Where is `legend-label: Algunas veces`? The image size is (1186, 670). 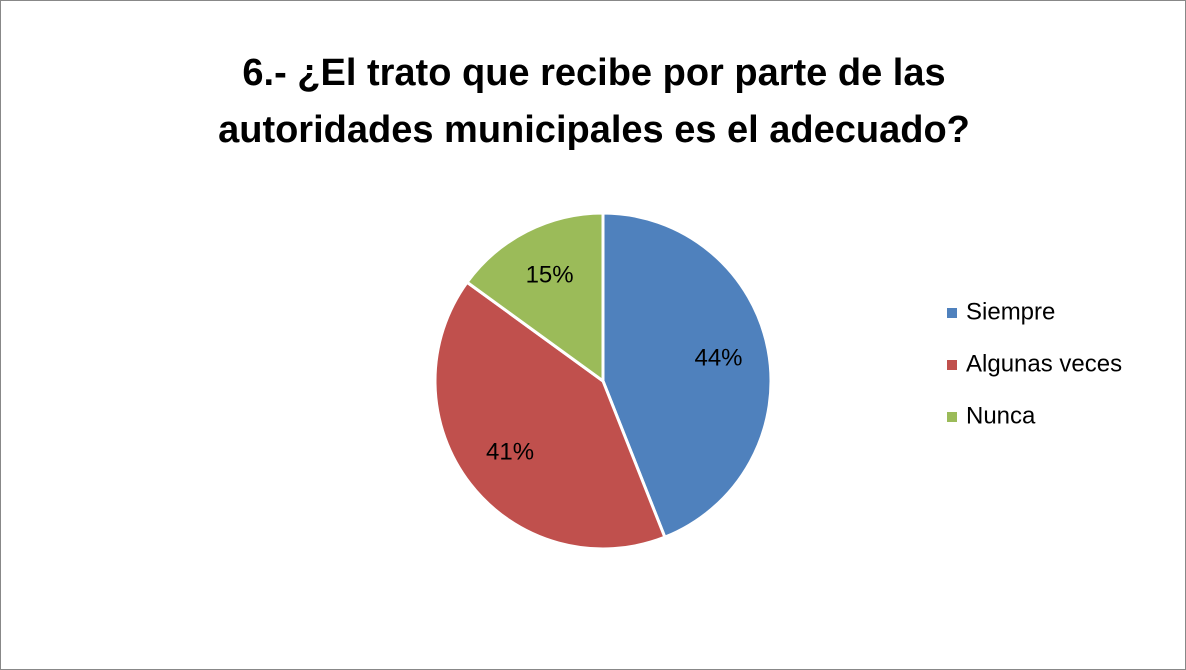 legend-label: Algunas veces is located at coordinates (1044, 363).